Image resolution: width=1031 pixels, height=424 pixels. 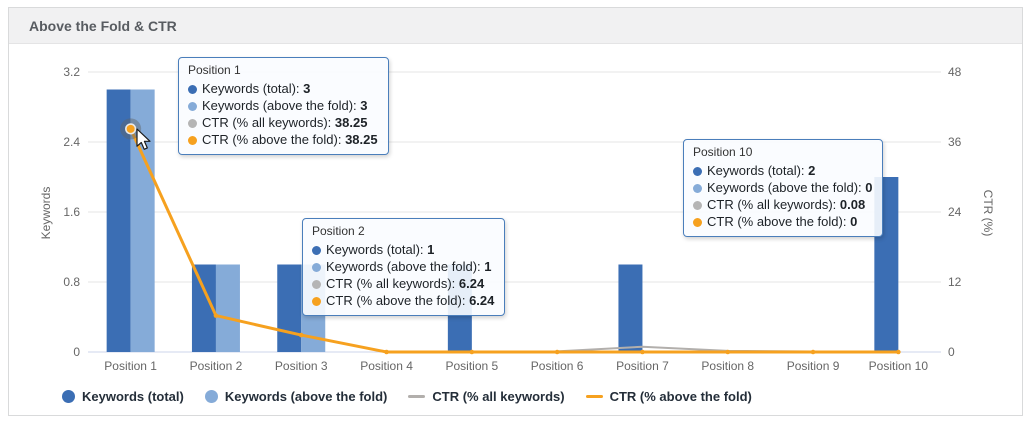 I want to click on tooltip-row: Keywords (above the fold): 3, so click(x=283, y=105).